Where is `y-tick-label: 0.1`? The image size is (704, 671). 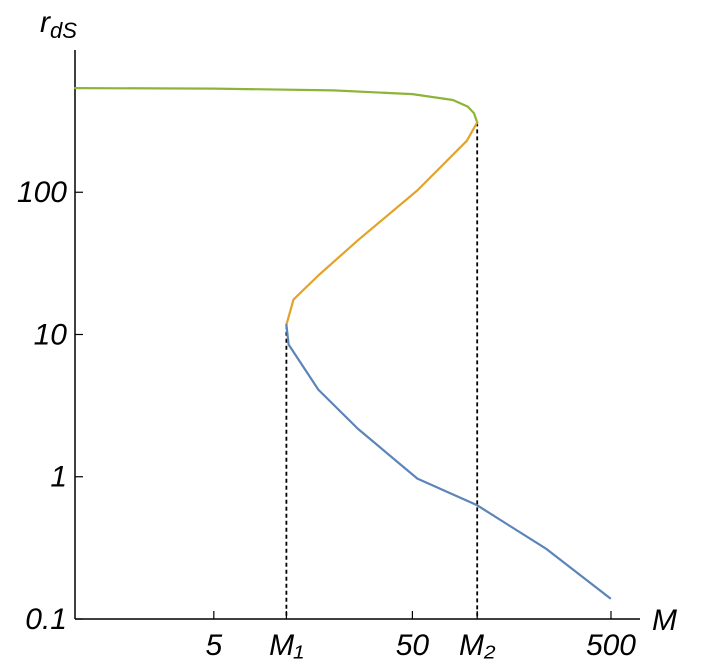 y-tick-label: 0.1 is located at coordinates (46, 619).